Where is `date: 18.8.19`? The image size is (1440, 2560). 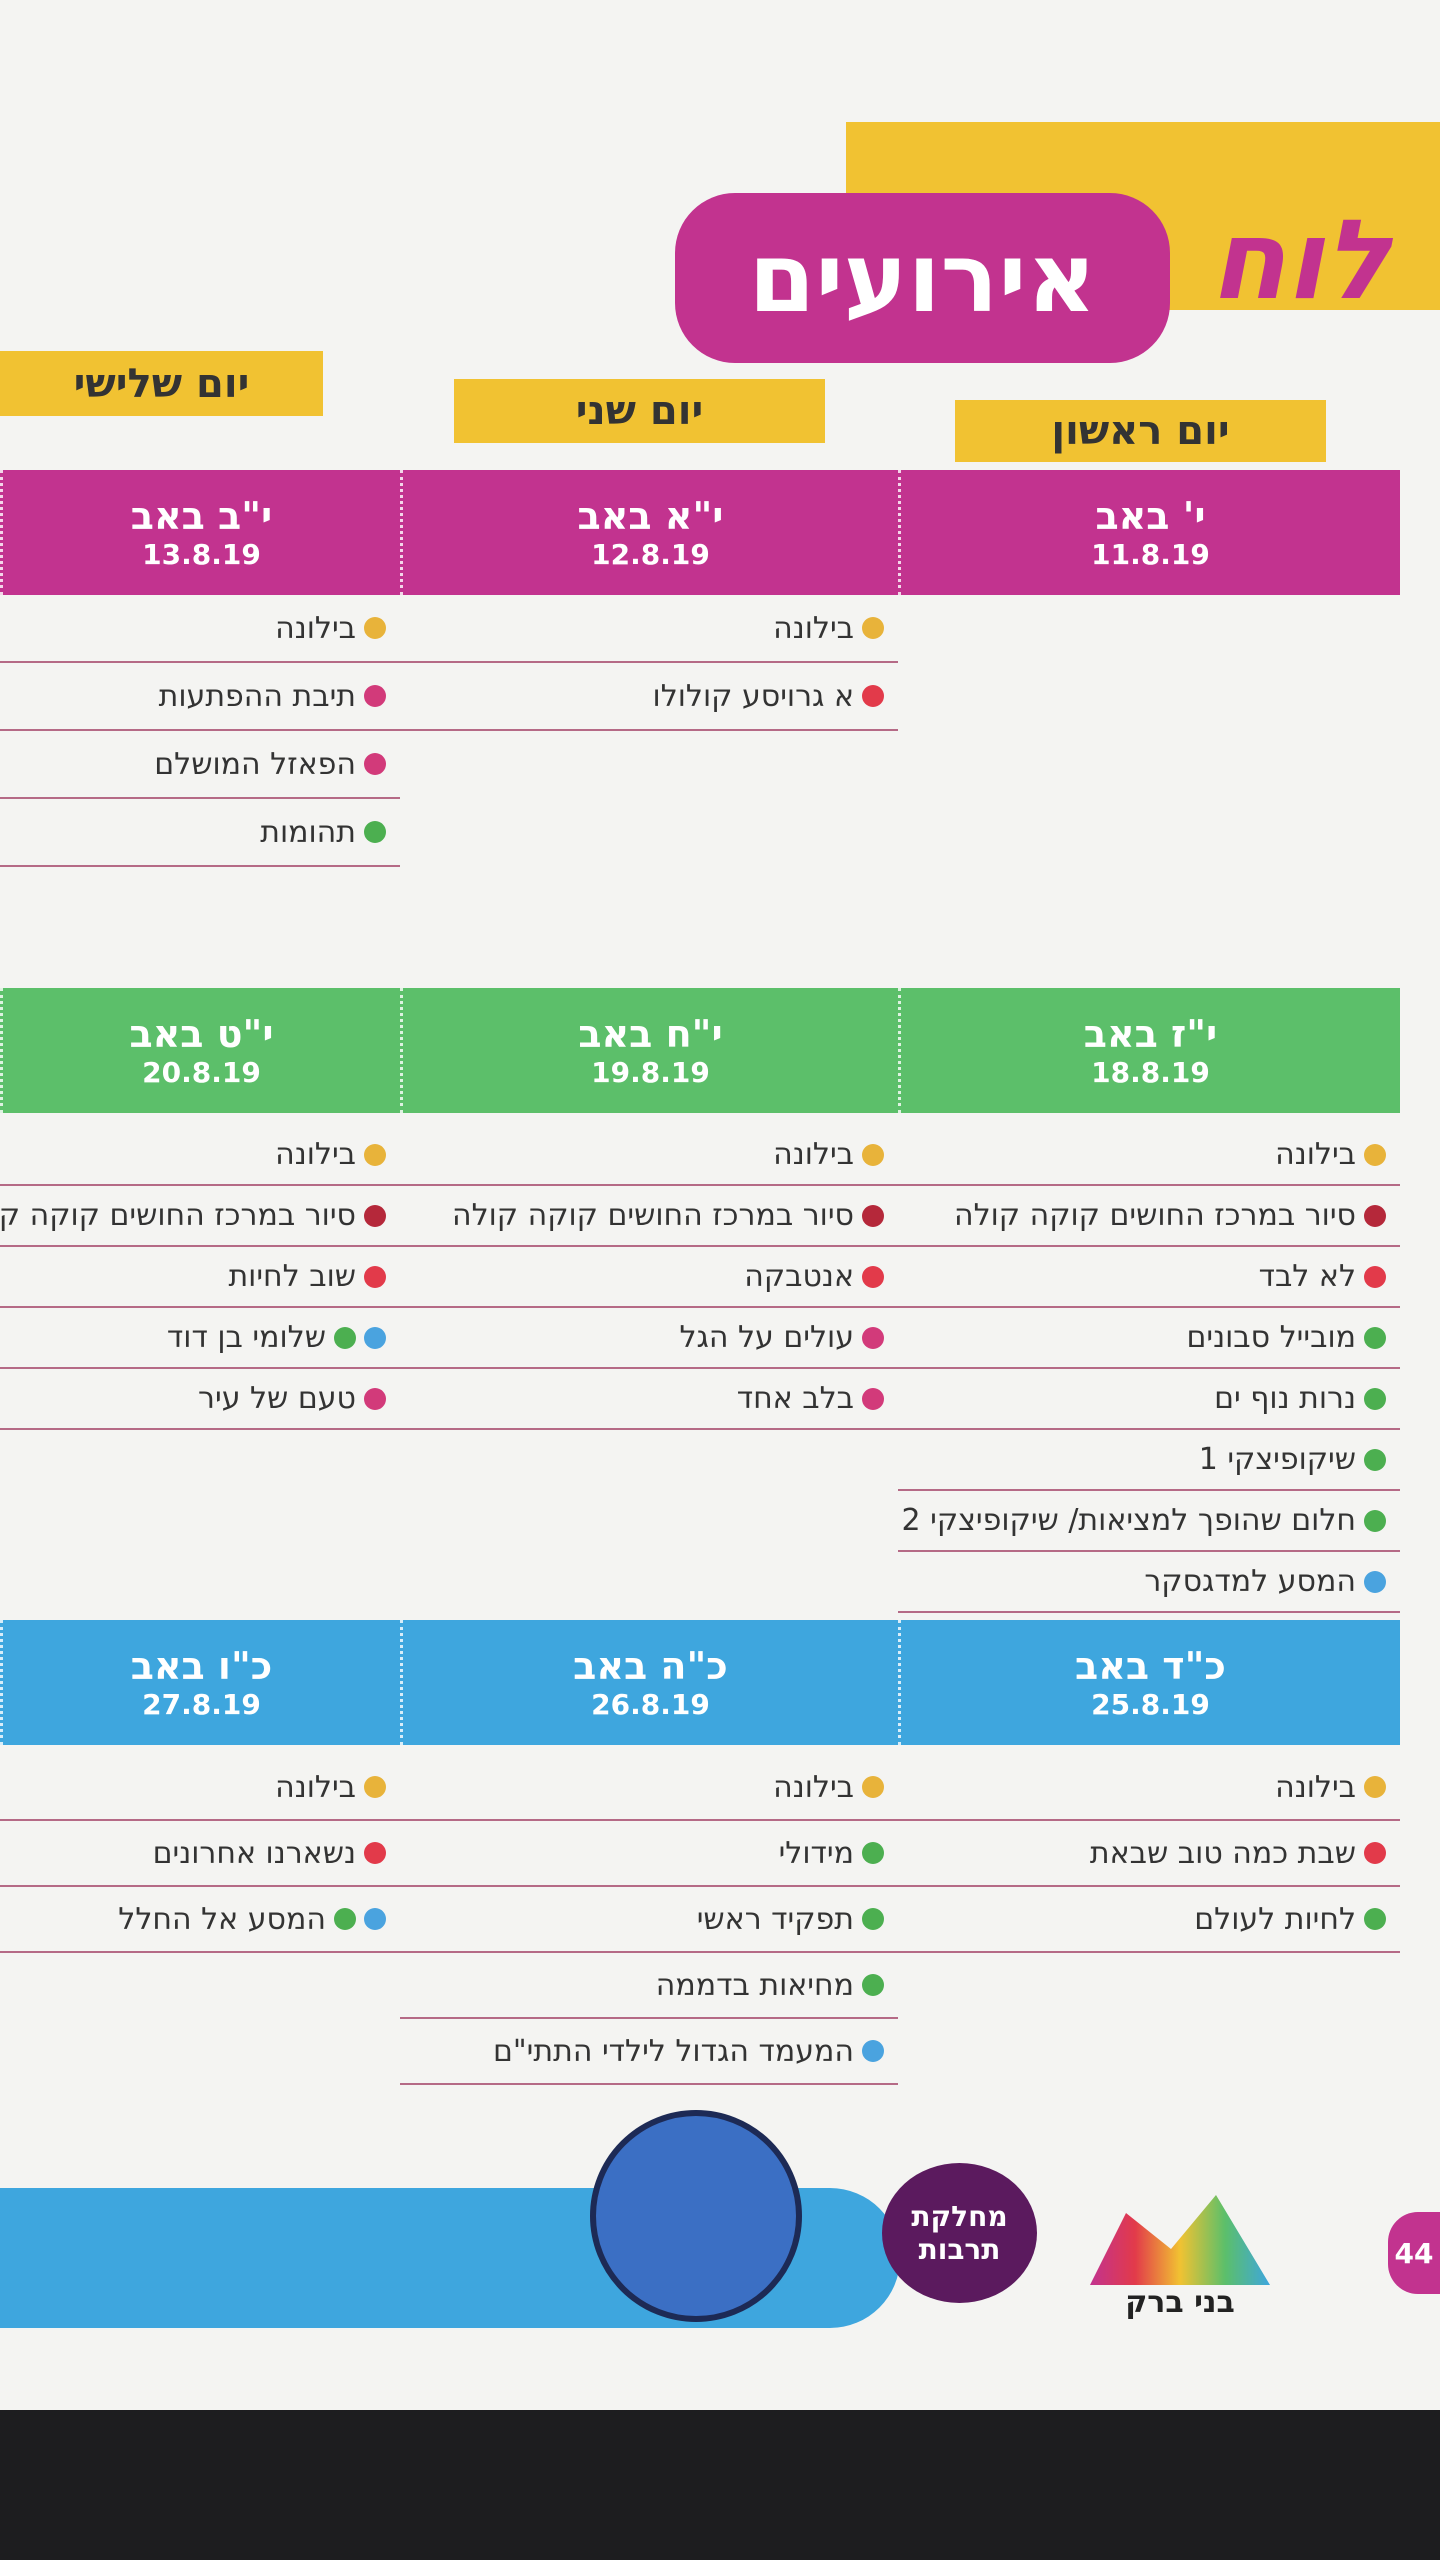 date: 18.8.19 is located at coordinates (1150, 1072).